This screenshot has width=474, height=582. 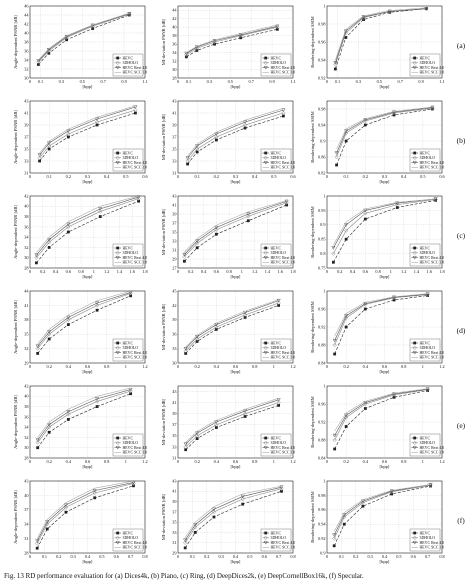 I want to click on y-tick-label: 39, so click(x=174, y=501).